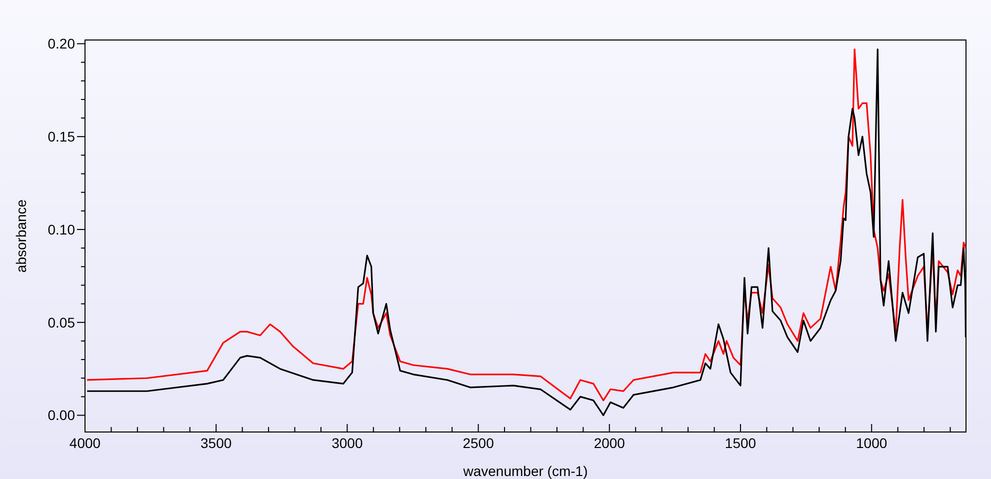  What do you see at coordinates (216, 443) in the screenshot?
I see `x-tick-label: 3500` at bounding box center [216, 443].